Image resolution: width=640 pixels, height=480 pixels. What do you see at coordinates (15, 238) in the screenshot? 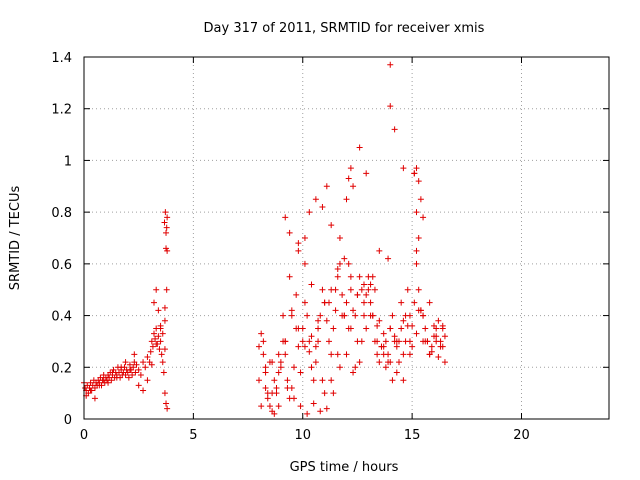
I see `y-axis-label: SRMTID / TECUs` at bounding box center [15, 238].